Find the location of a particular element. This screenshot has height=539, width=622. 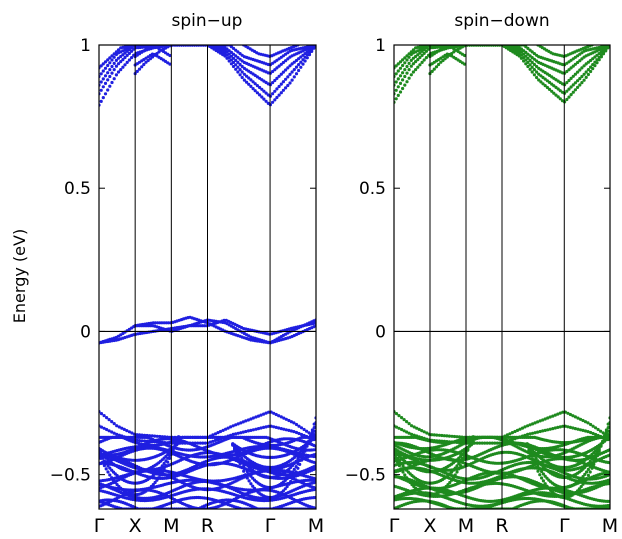

kpoint-label: X is located at coordinates (135, 526).